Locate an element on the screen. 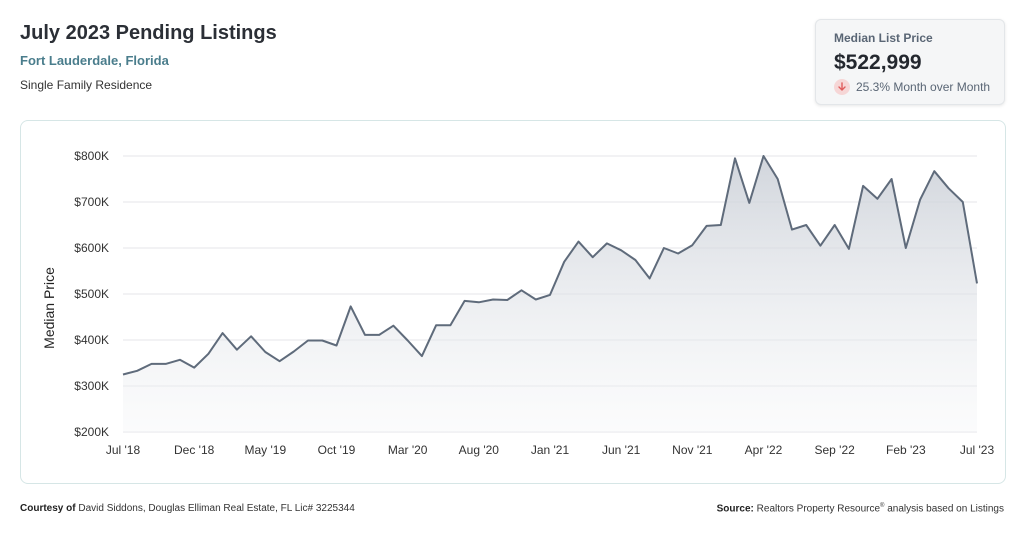  y-tick-label: $700K is located at coordinates (91, 202).